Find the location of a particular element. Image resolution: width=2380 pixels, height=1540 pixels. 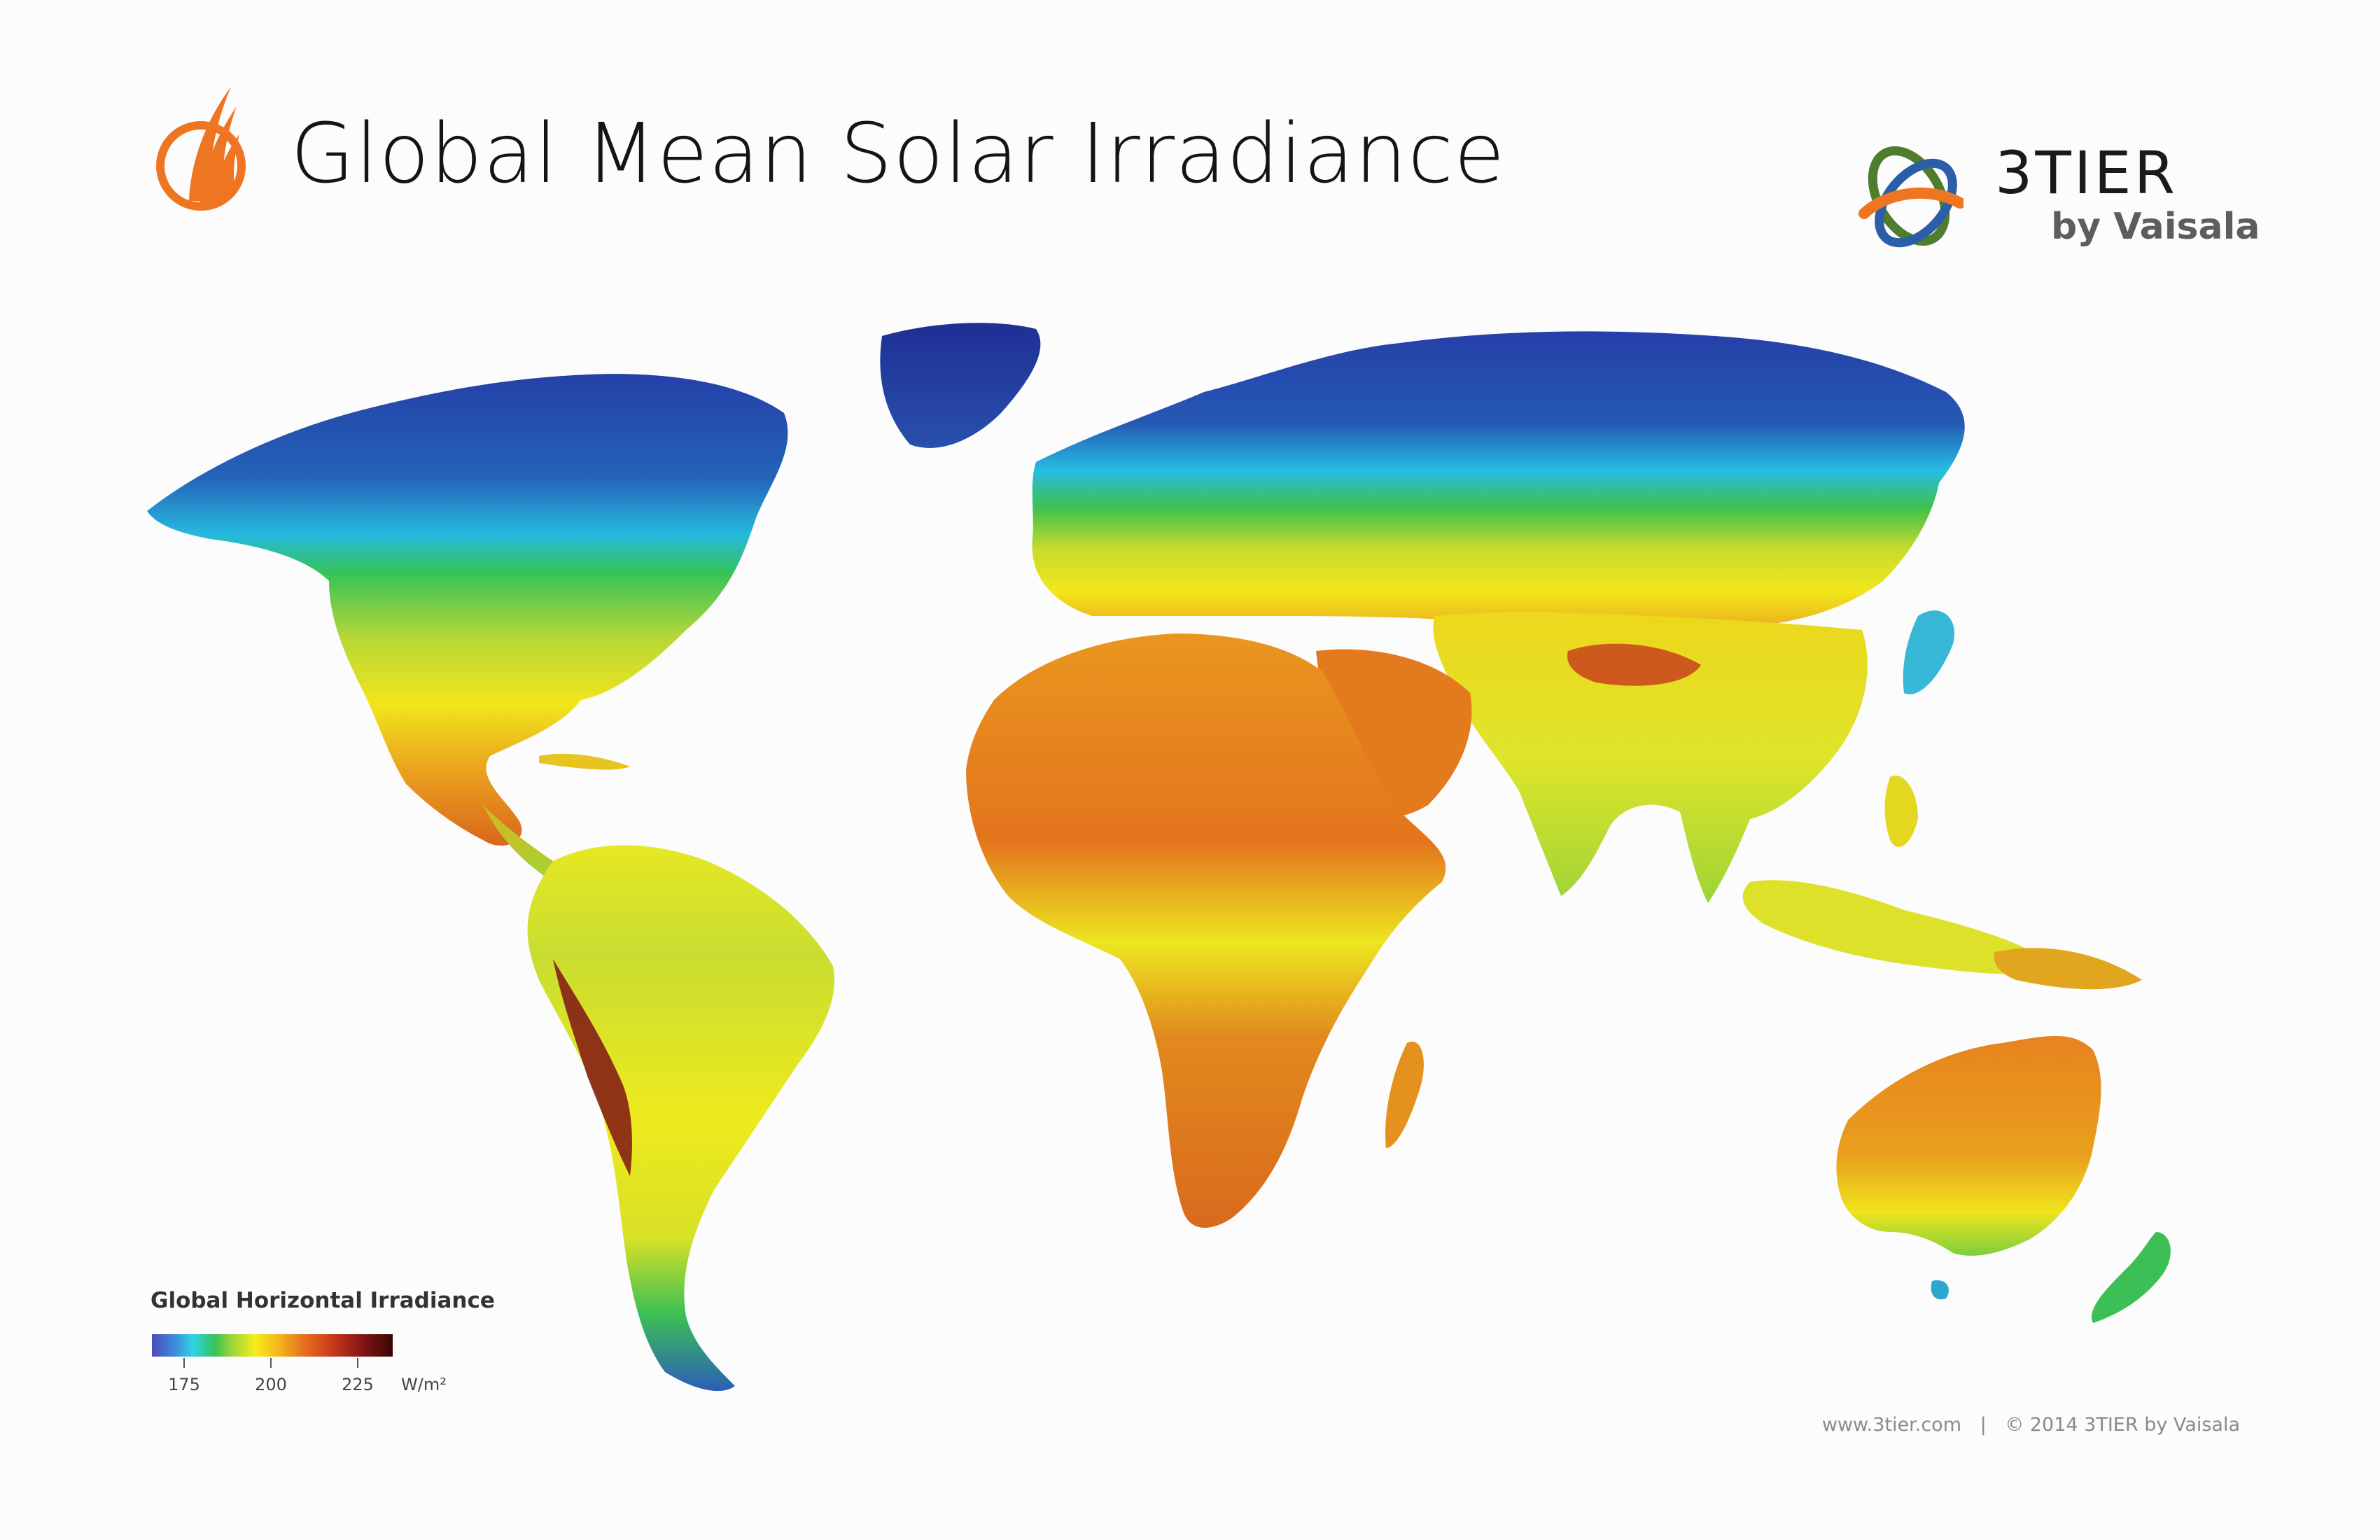

south-america is located at coordinates (680, 1118).